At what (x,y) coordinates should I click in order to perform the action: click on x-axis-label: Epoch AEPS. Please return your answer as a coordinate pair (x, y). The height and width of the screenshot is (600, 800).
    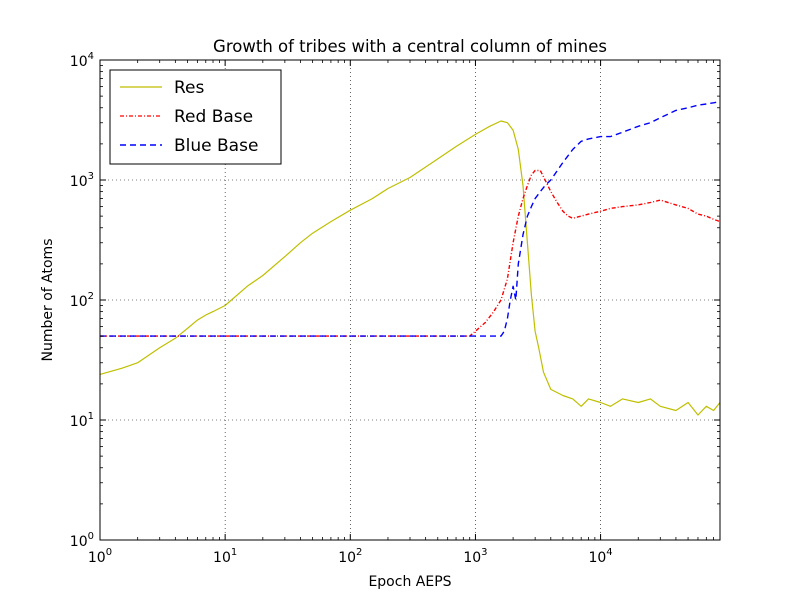
    Looking at the image, I should click on (409, 582).